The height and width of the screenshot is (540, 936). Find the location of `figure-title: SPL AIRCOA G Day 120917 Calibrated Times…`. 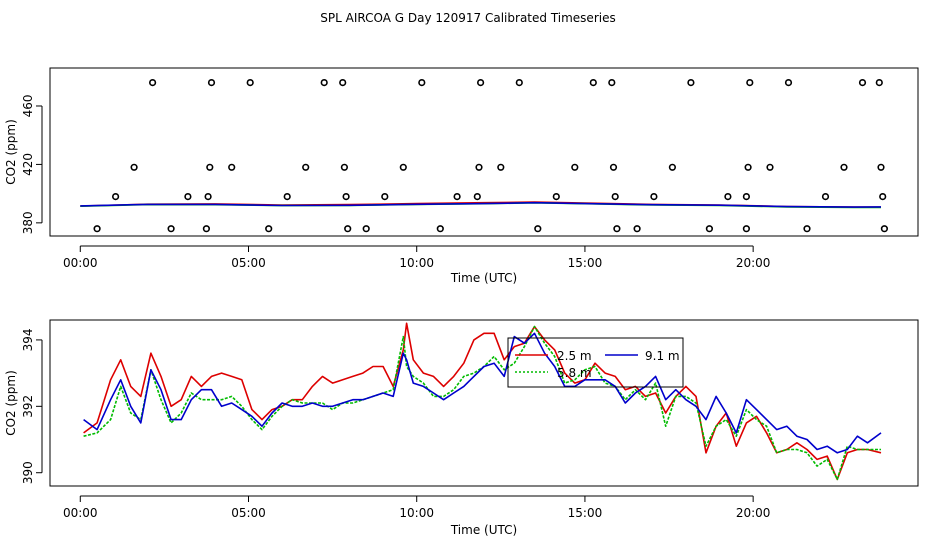

figure-title: SPL AIRCOA G Day 120917 Calibrated Times… is located at coordinates (467, 18).